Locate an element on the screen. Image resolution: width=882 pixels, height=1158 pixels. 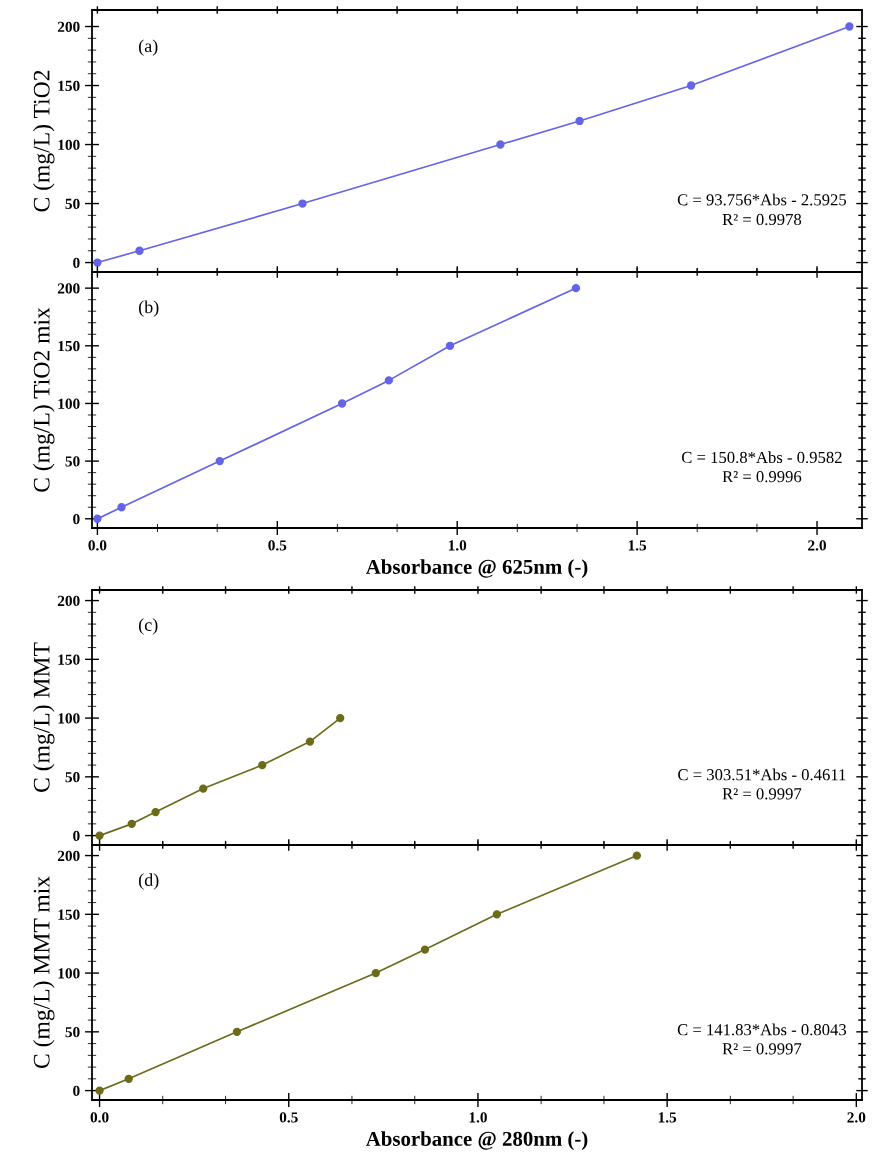
y-axis-title: C (mg/L) TiO2 is located at coordinates (44, 141).